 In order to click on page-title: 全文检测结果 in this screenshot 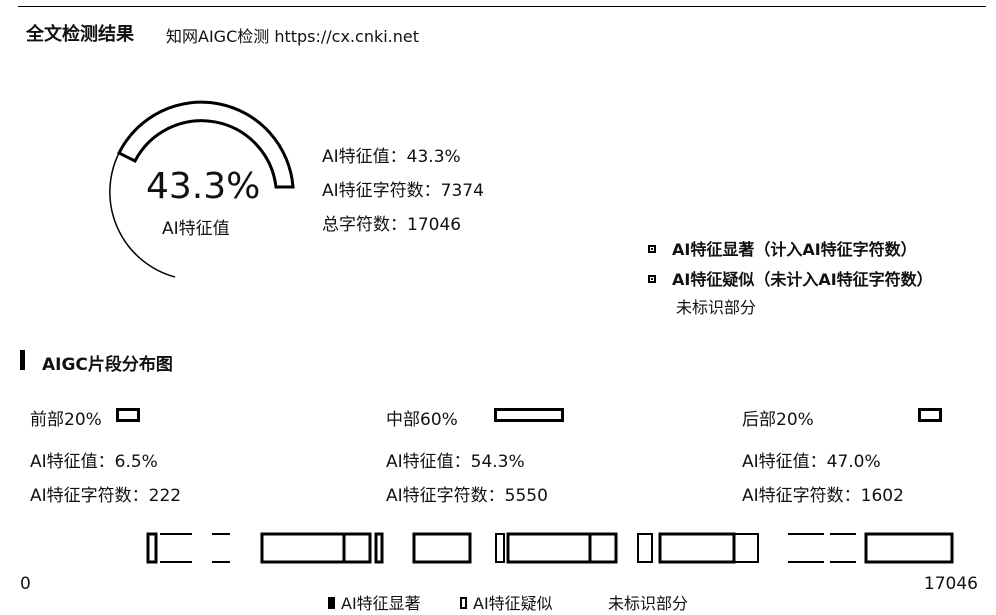, I will do `click(80, 34)`.